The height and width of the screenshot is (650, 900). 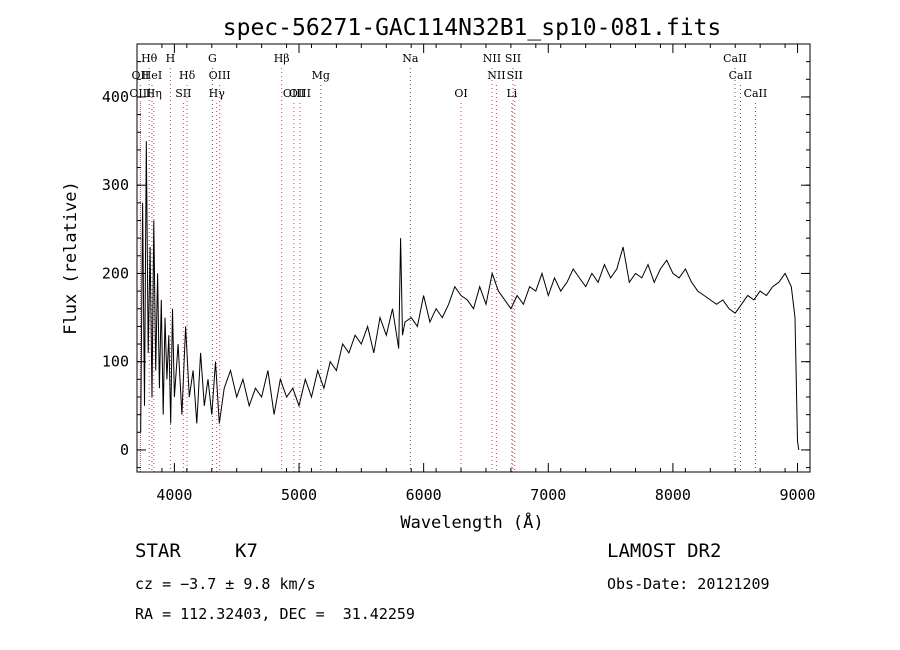 What do you see at coordinates (115, 185) in the screenshot?
I see `y-tick-label: 300` at bounding box center [115, 185].